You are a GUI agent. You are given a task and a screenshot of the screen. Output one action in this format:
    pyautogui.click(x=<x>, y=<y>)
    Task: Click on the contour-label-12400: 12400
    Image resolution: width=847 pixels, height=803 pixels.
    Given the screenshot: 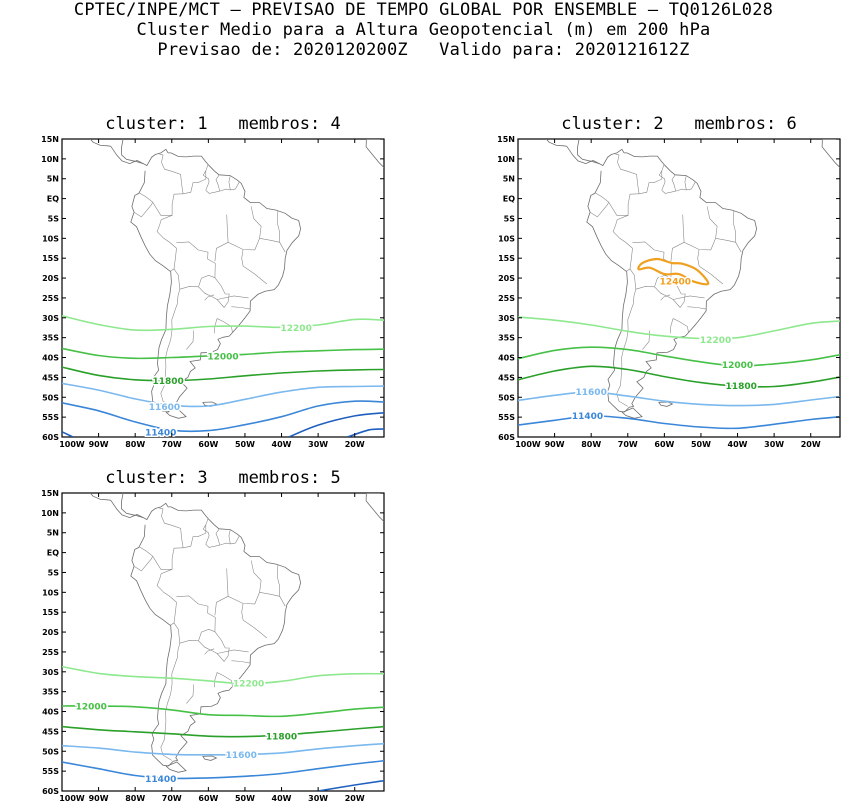 What is the action you would take?
    pyautogui.click(x=675, y=283)
    